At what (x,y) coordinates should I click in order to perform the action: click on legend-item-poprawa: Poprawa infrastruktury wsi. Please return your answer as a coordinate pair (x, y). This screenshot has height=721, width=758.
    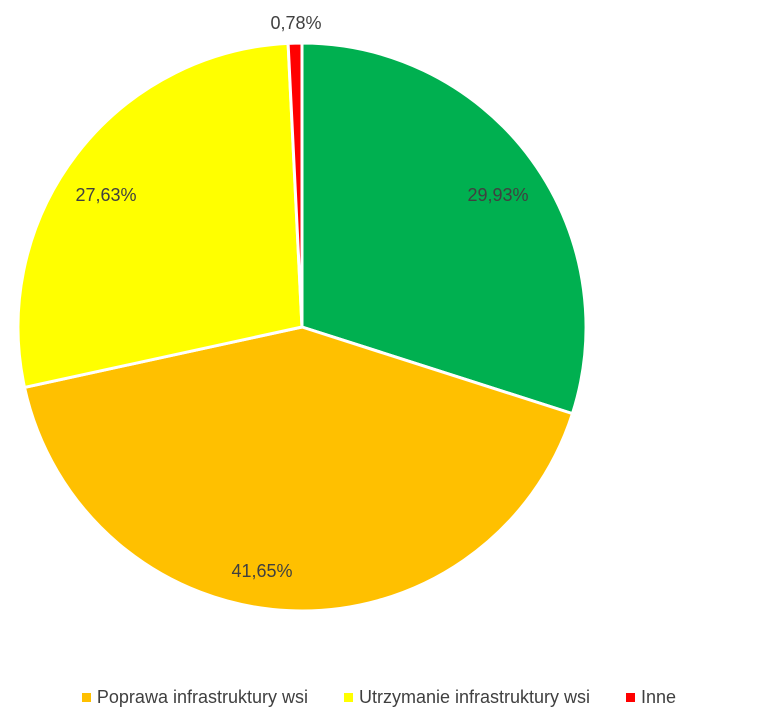
    Looking at the image, I should click on (194, 697).